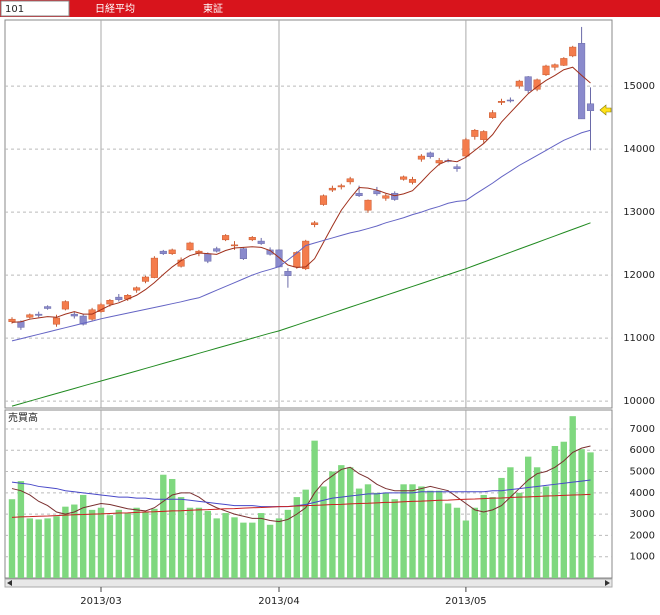  What do you see at coordinates (639, 86) in the screenshot?
I see `y-tick-label: 15000` at bounding box center [639, 86].